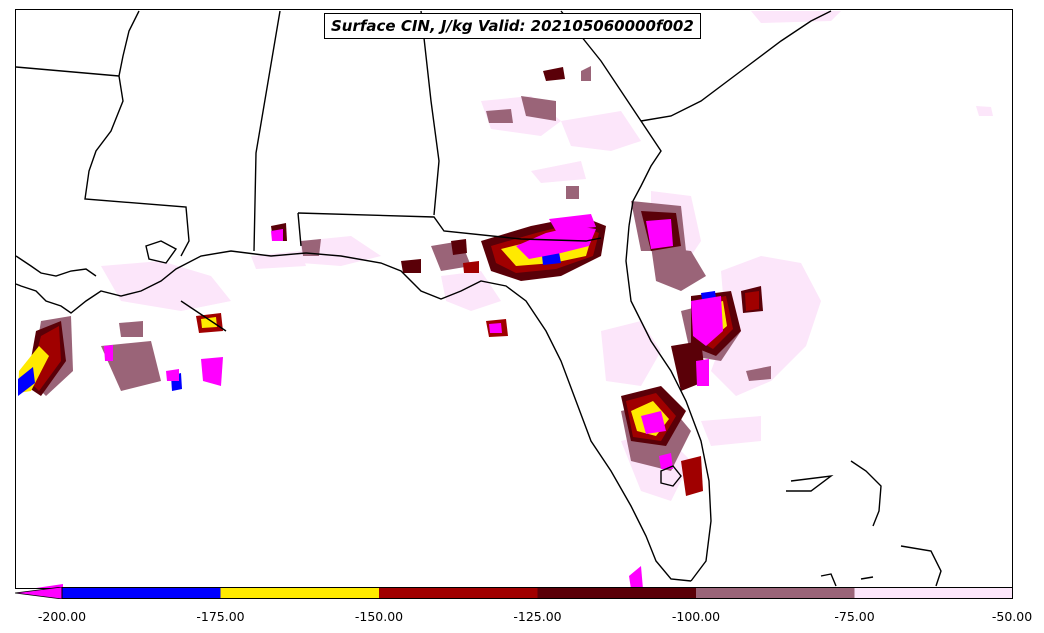 The image size is (1044, 633). What do you see at coordinates (537, 616) in the screenshot?
I see `colorbar-tick-label: -125.00` at bounding box center [537, 616].